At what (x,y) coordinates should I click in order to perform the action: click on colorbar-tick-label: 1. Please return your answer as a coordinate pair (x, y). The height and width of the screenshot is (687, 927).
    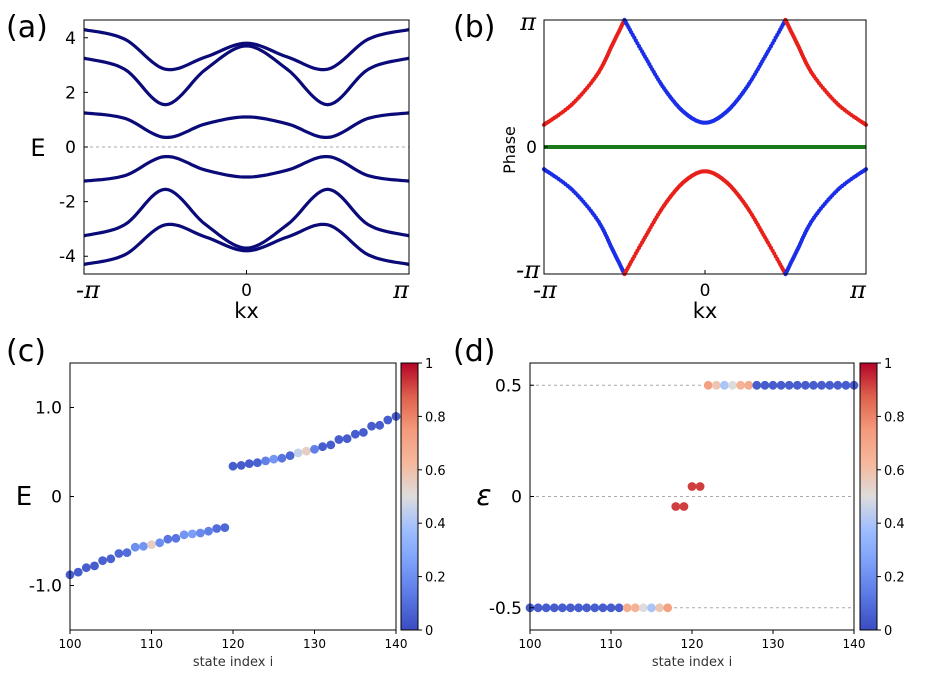
    Looking at the image, I should click on (888, 364).